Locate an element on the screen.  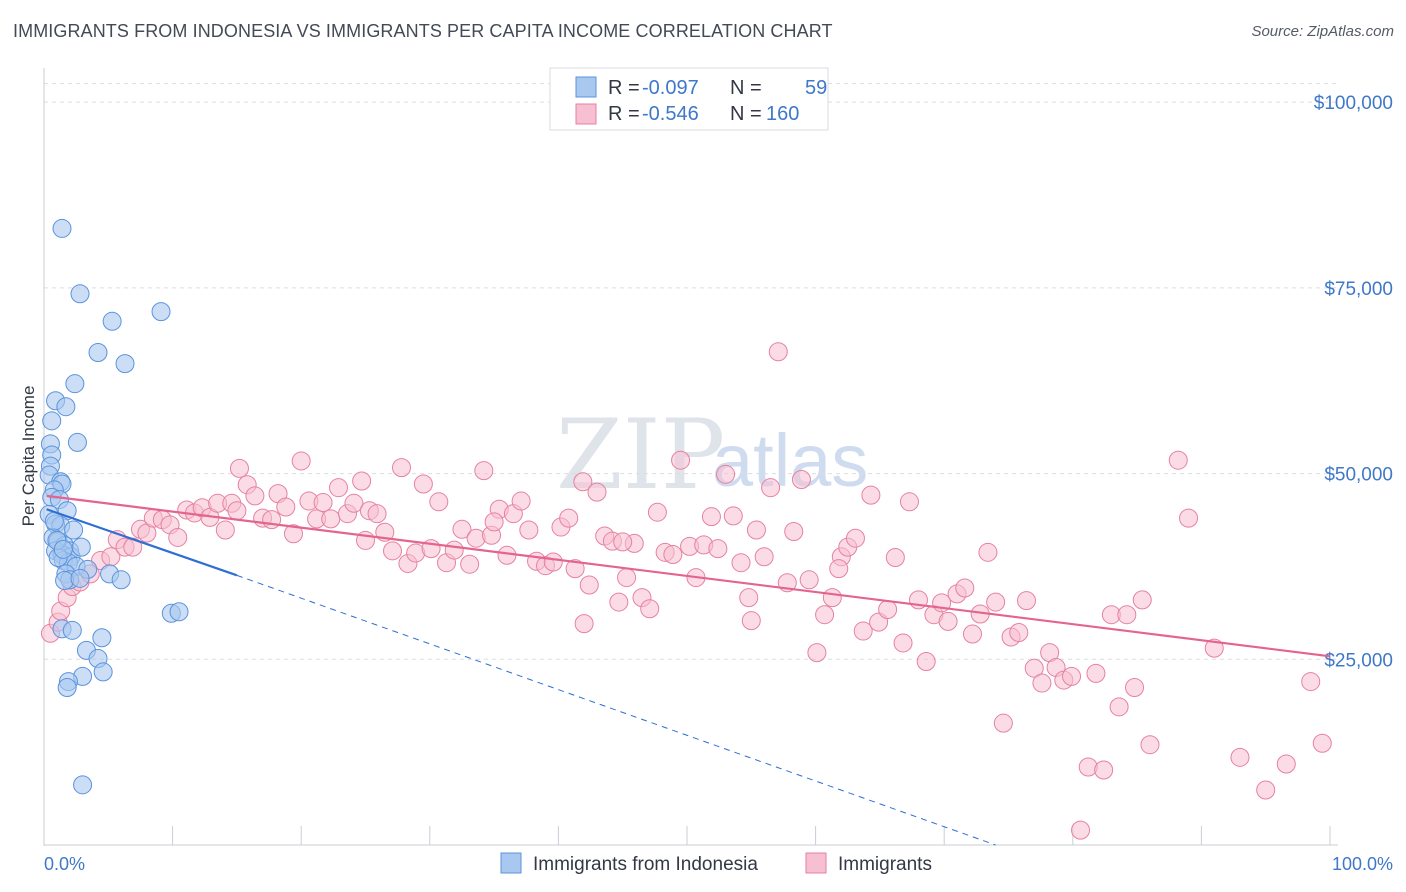
y-tick-label-50000: $50,000 is located at coordinates (1358, 475).